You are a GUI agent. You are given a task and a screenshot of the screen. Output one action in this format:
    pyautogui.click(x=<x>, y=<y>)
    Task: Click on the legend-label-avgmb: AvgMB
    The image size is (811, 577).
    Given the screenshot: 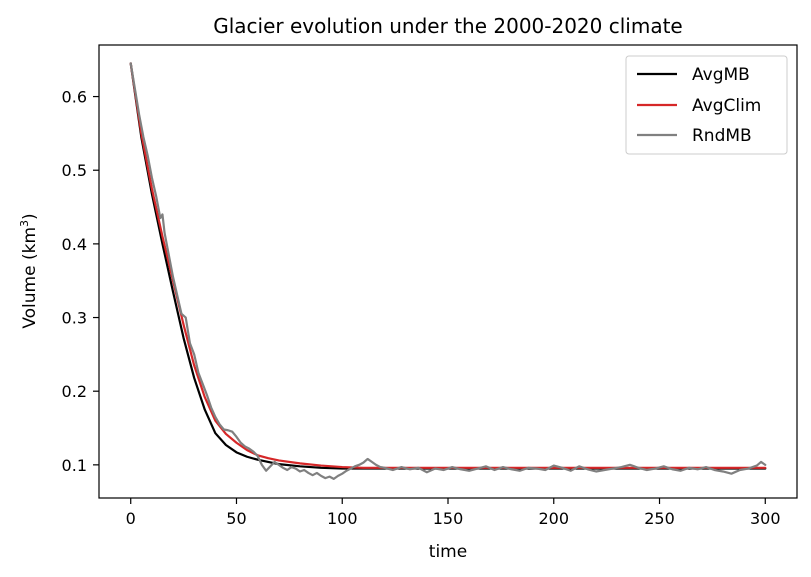 What is the action you would take?
    pyautogui.click(x=721, y=75)
    